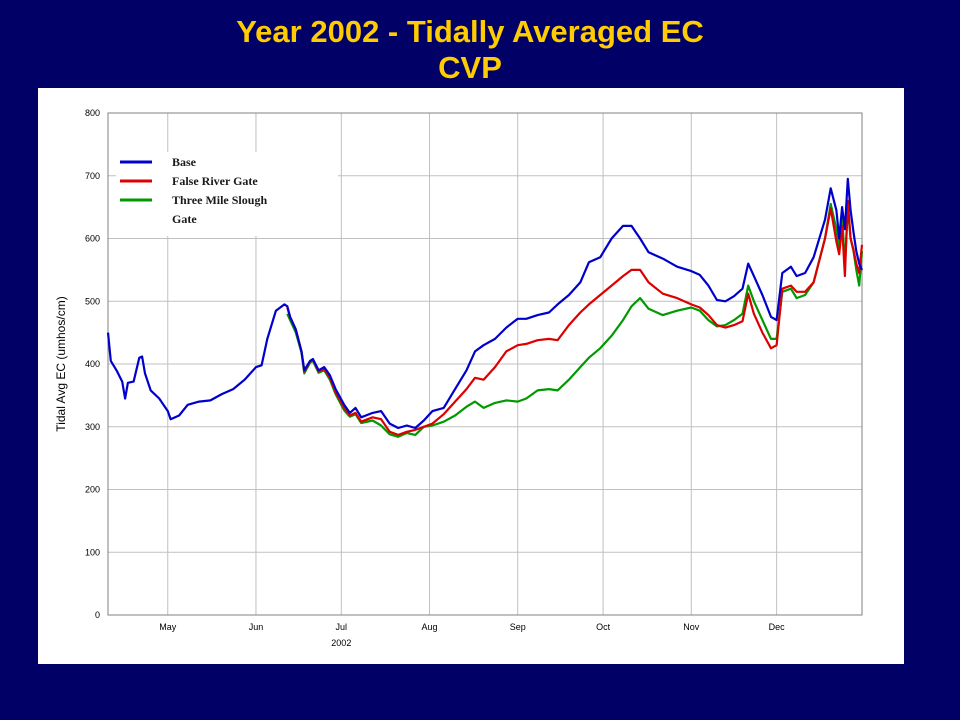 The height and width of the screenshot is (720, 960). Describe the element at coordinates (168, 627) in the screenshot. I see `x-tick-label-may: May` at that location.